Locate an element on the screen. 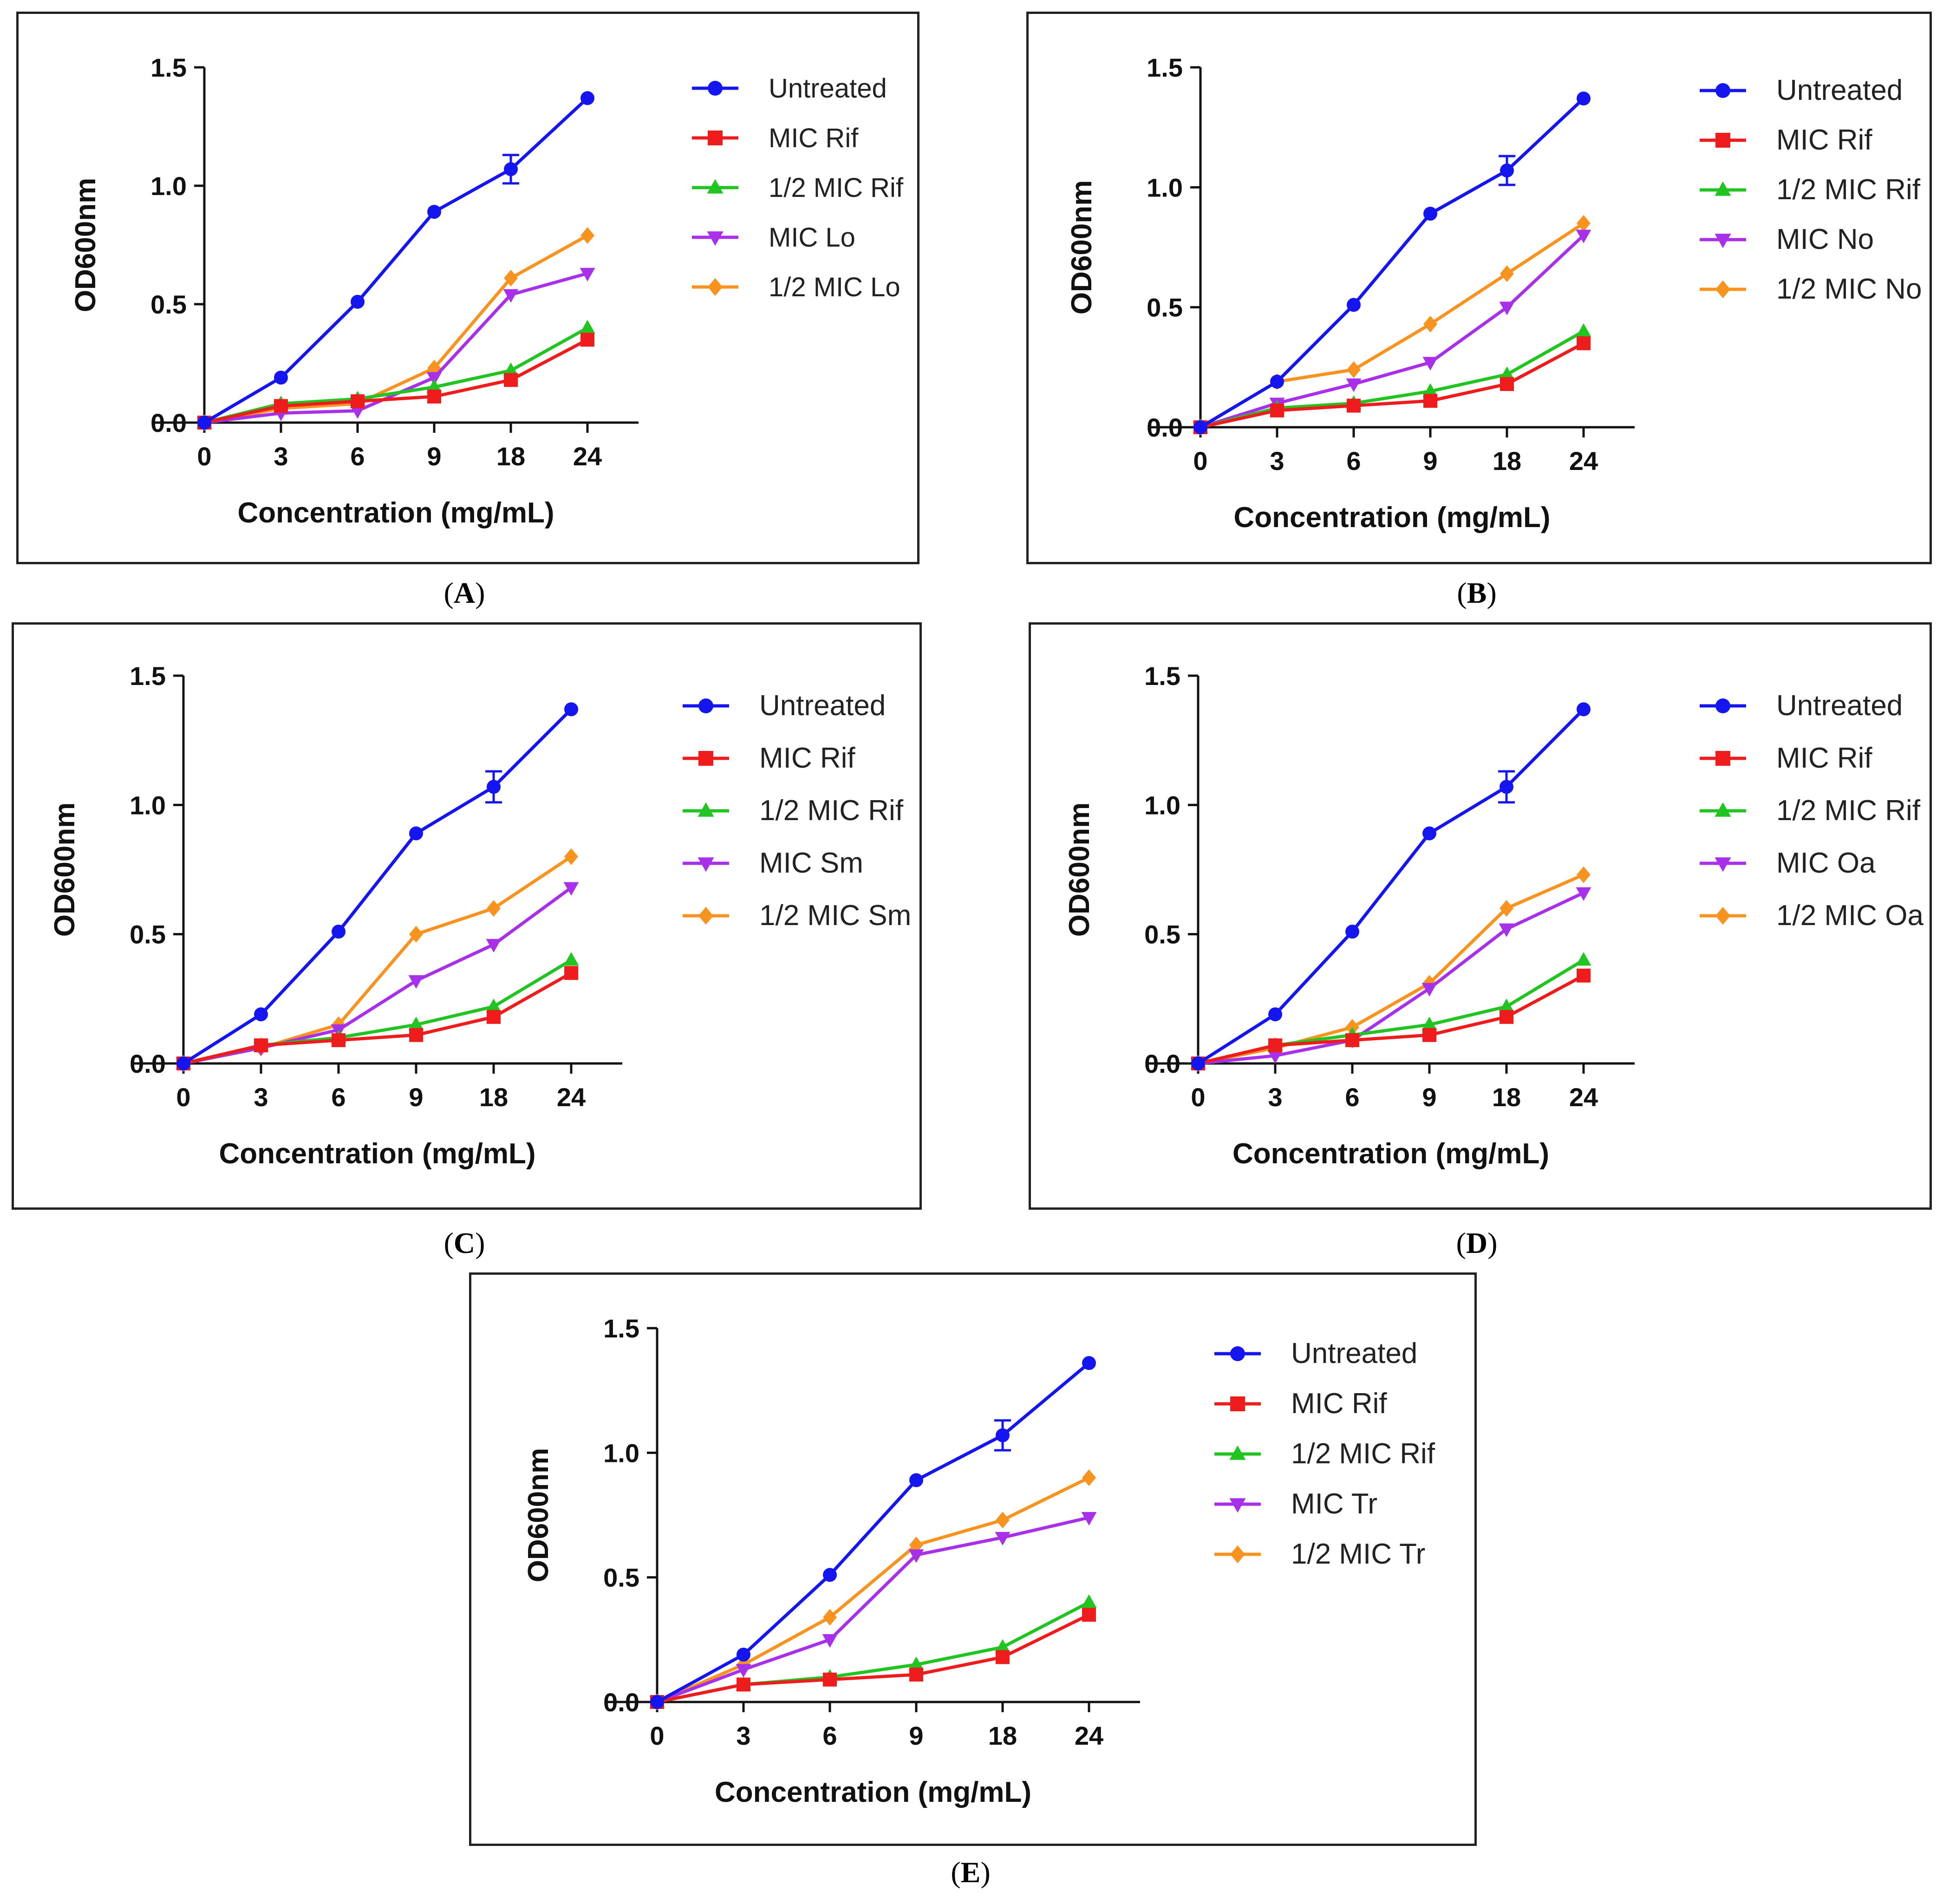  series-1-2-mic-oa is located at coordinates (1391, 969).